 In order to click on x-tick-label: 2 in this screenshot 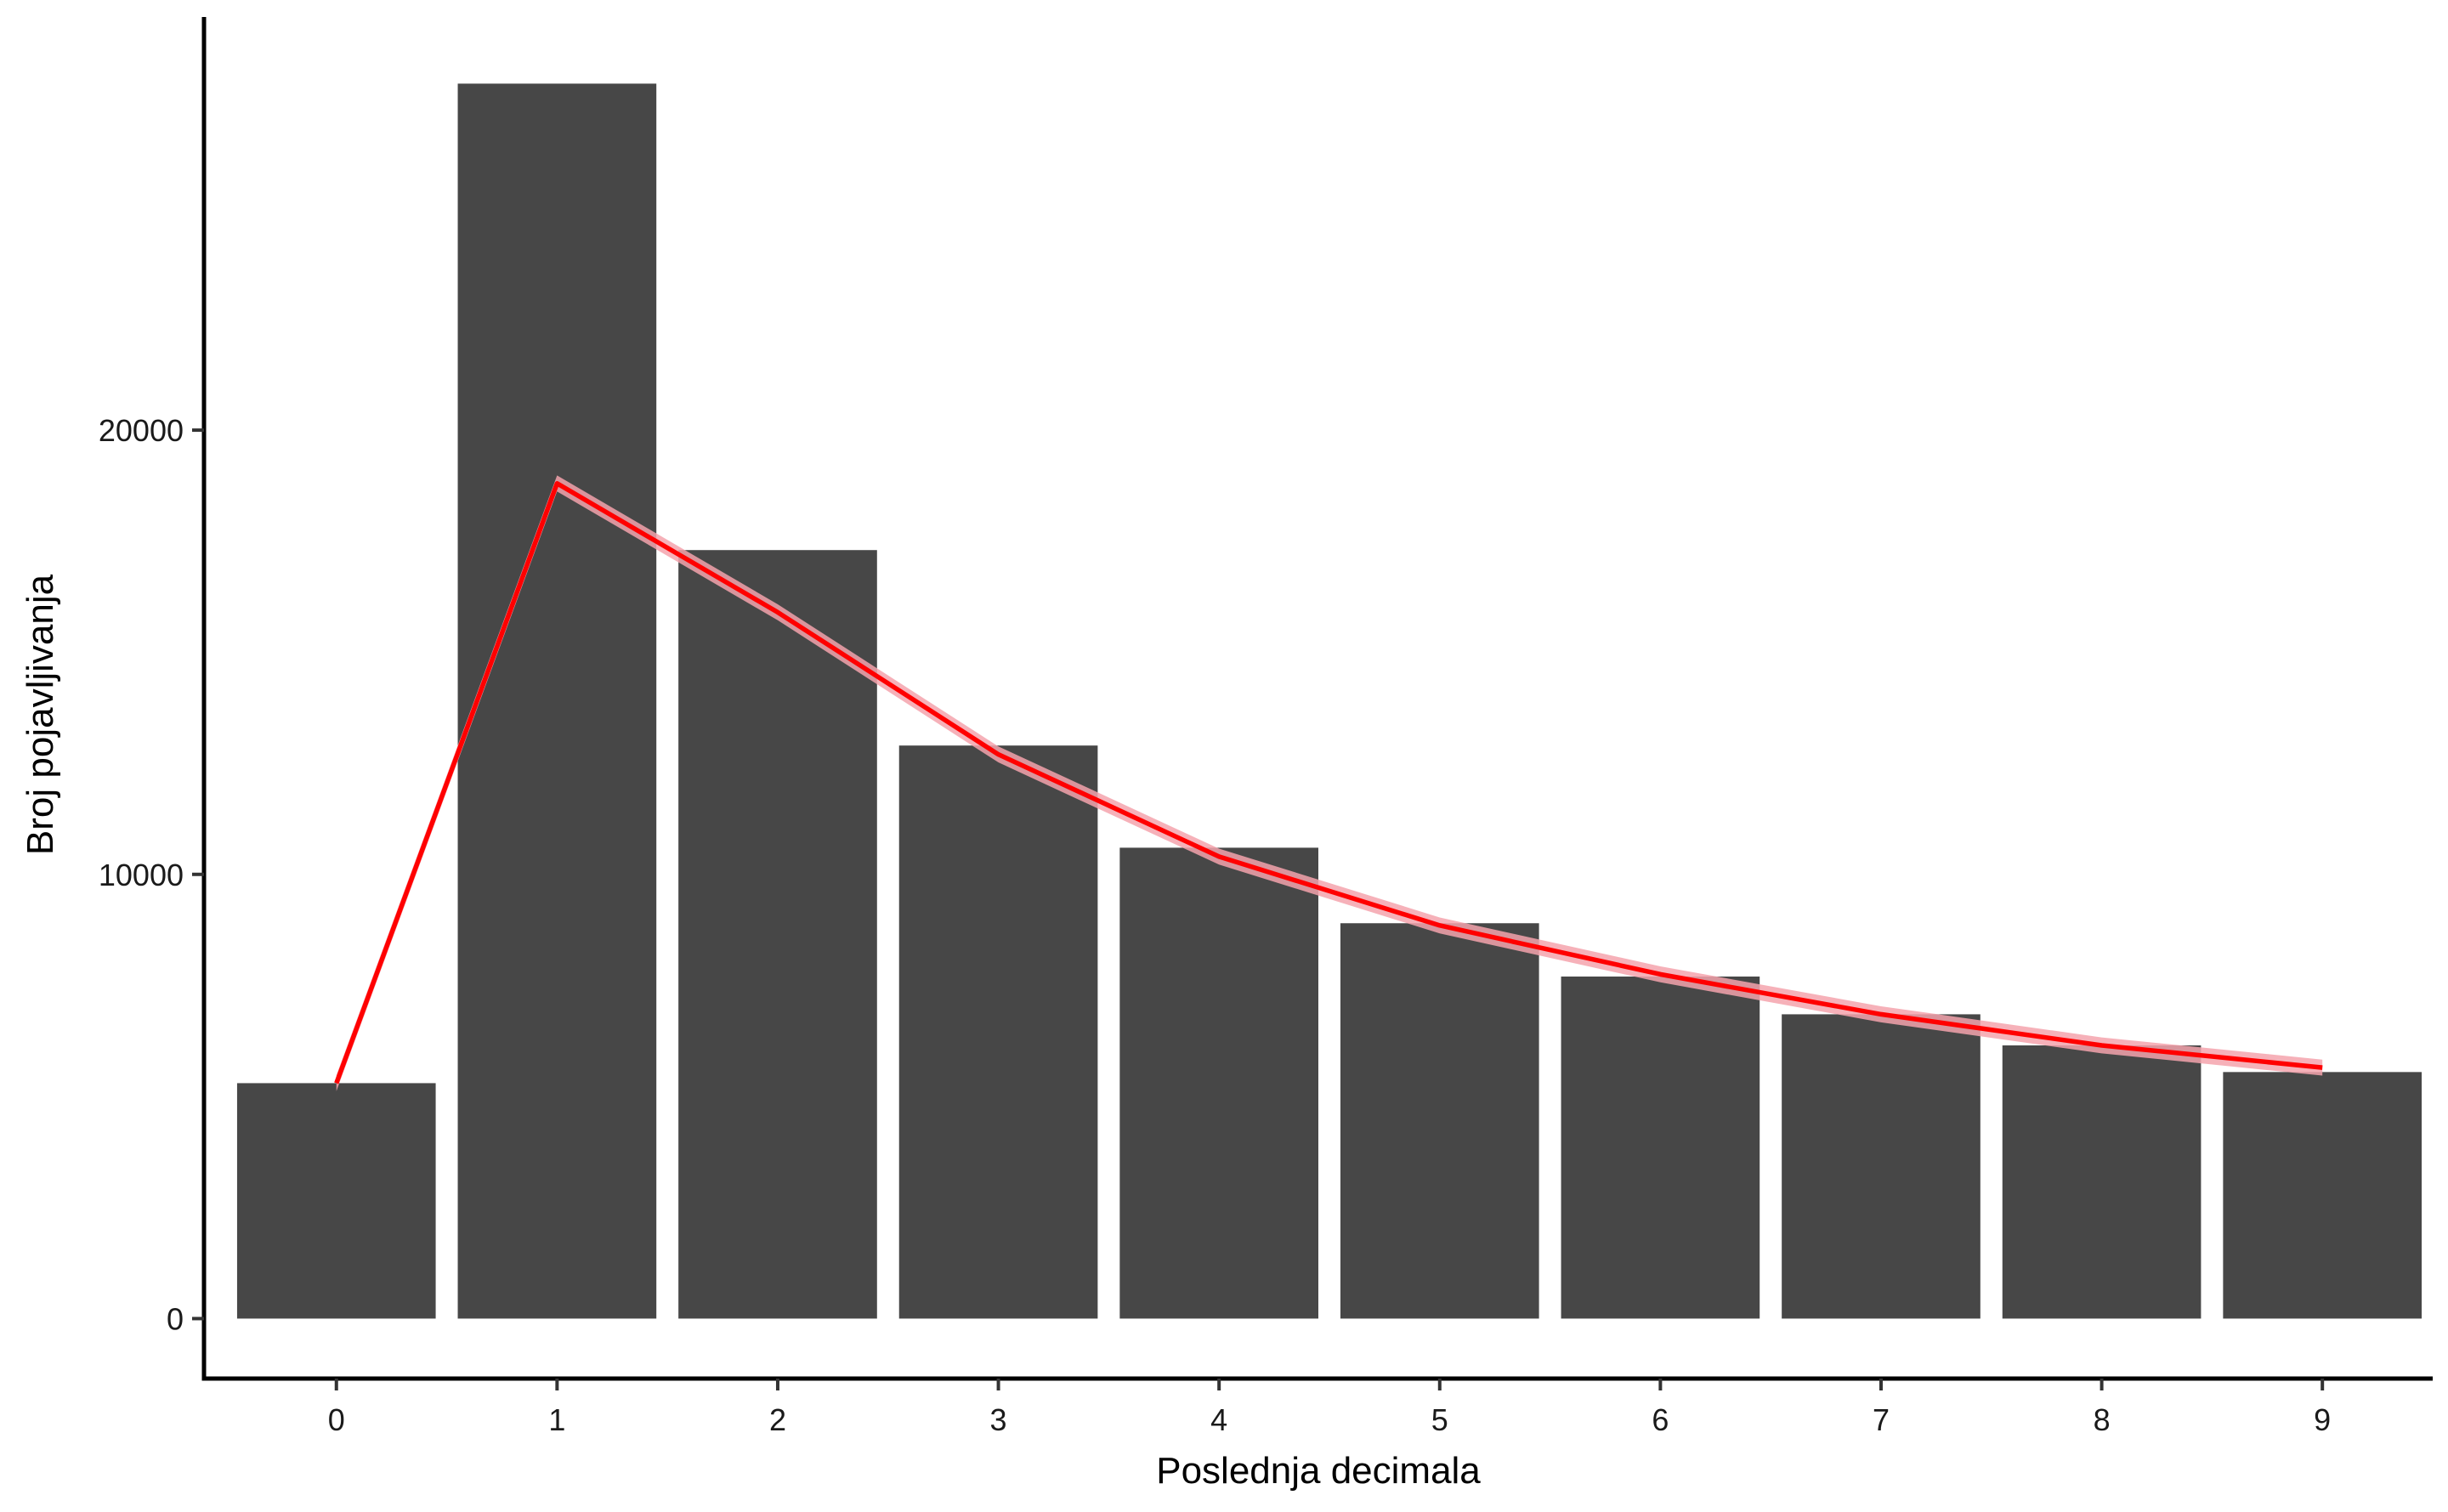, I will do `click(777, 1419)`.